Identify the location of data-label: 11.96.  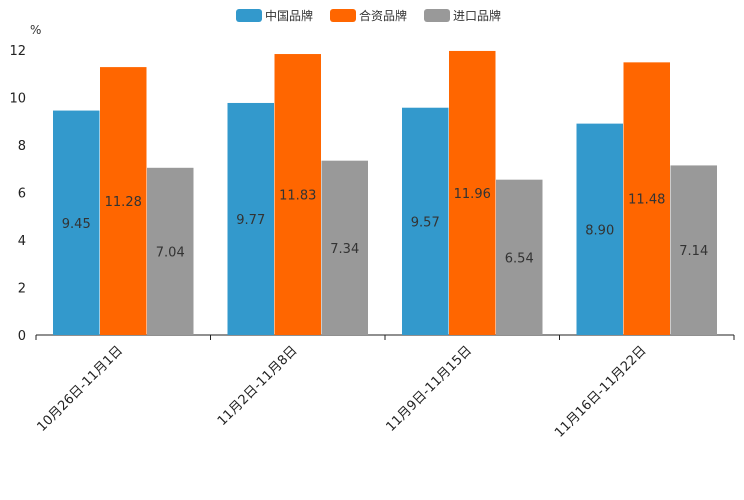
(472, 194).